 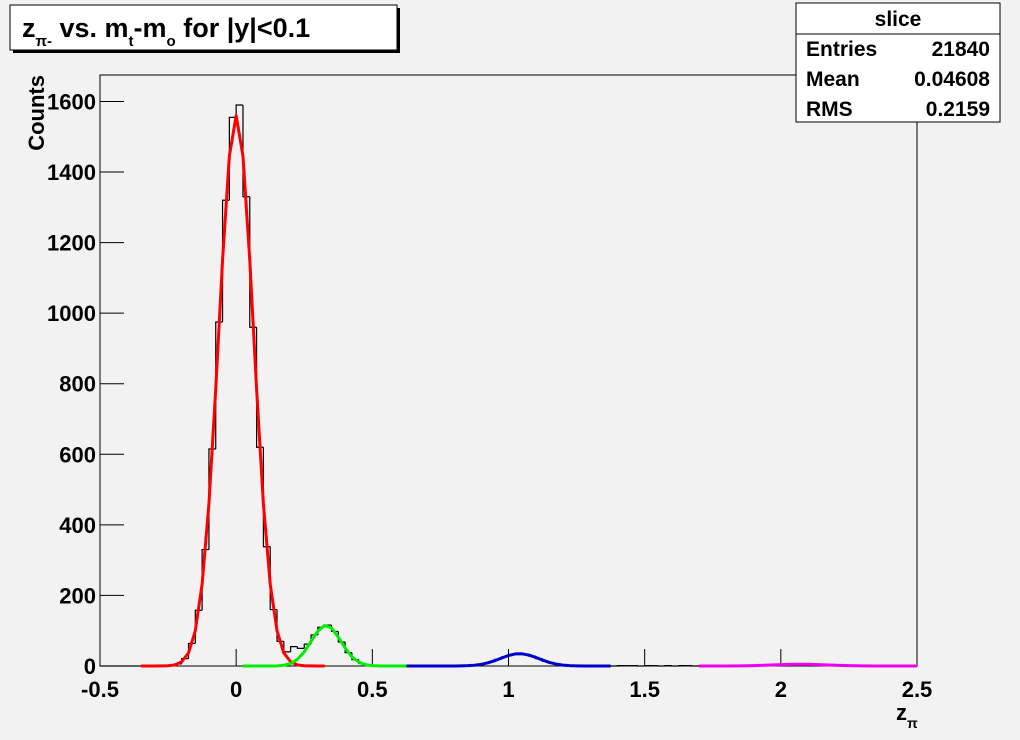 I want to click on y-tick-label: 1000, so click(x=71, y=313).